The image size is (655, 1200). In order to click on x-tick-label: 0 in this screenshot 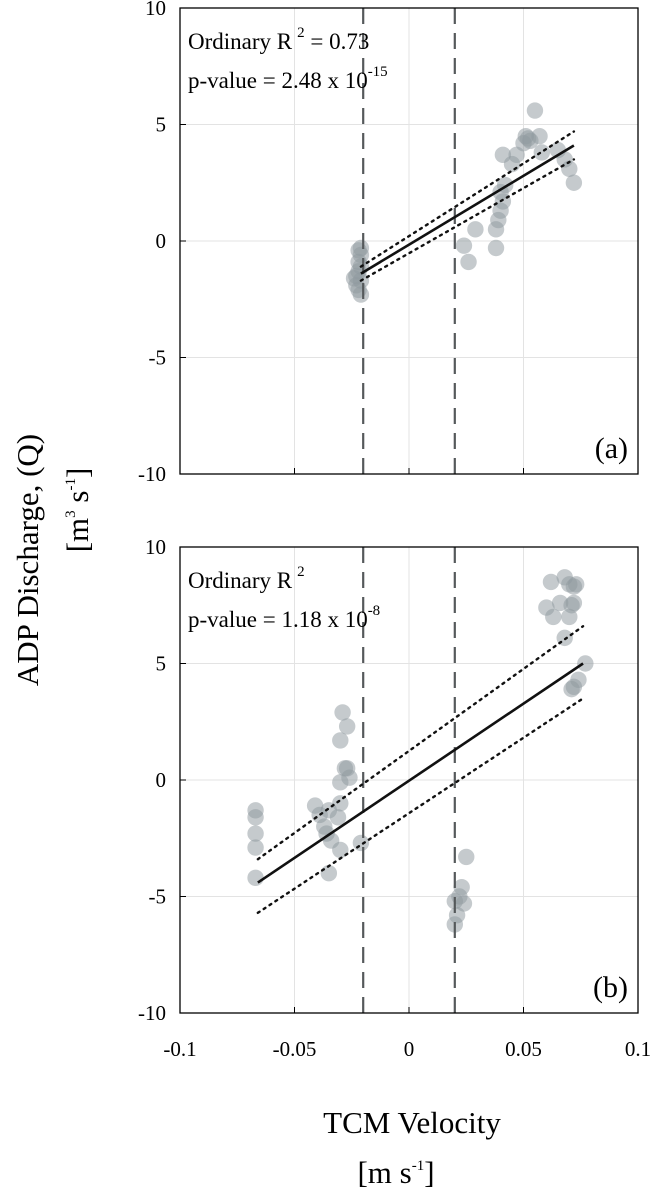, I will do `click(409, 1049)`.